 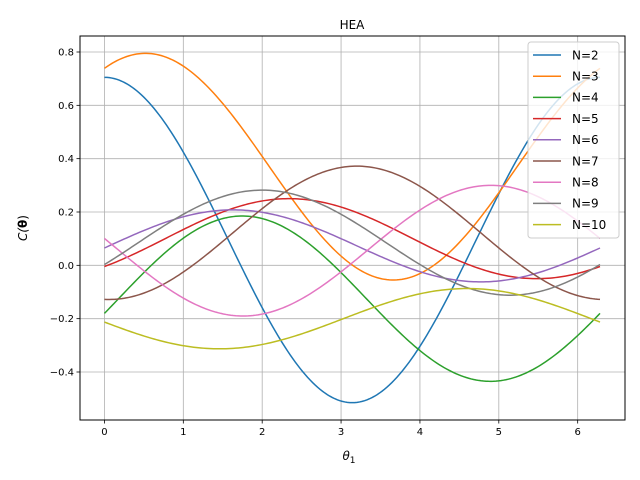 What do you see at coordinates (66, 266) in the screenshot?
I see `y-tick-label: 0.0` at bounding box center [66, 266].